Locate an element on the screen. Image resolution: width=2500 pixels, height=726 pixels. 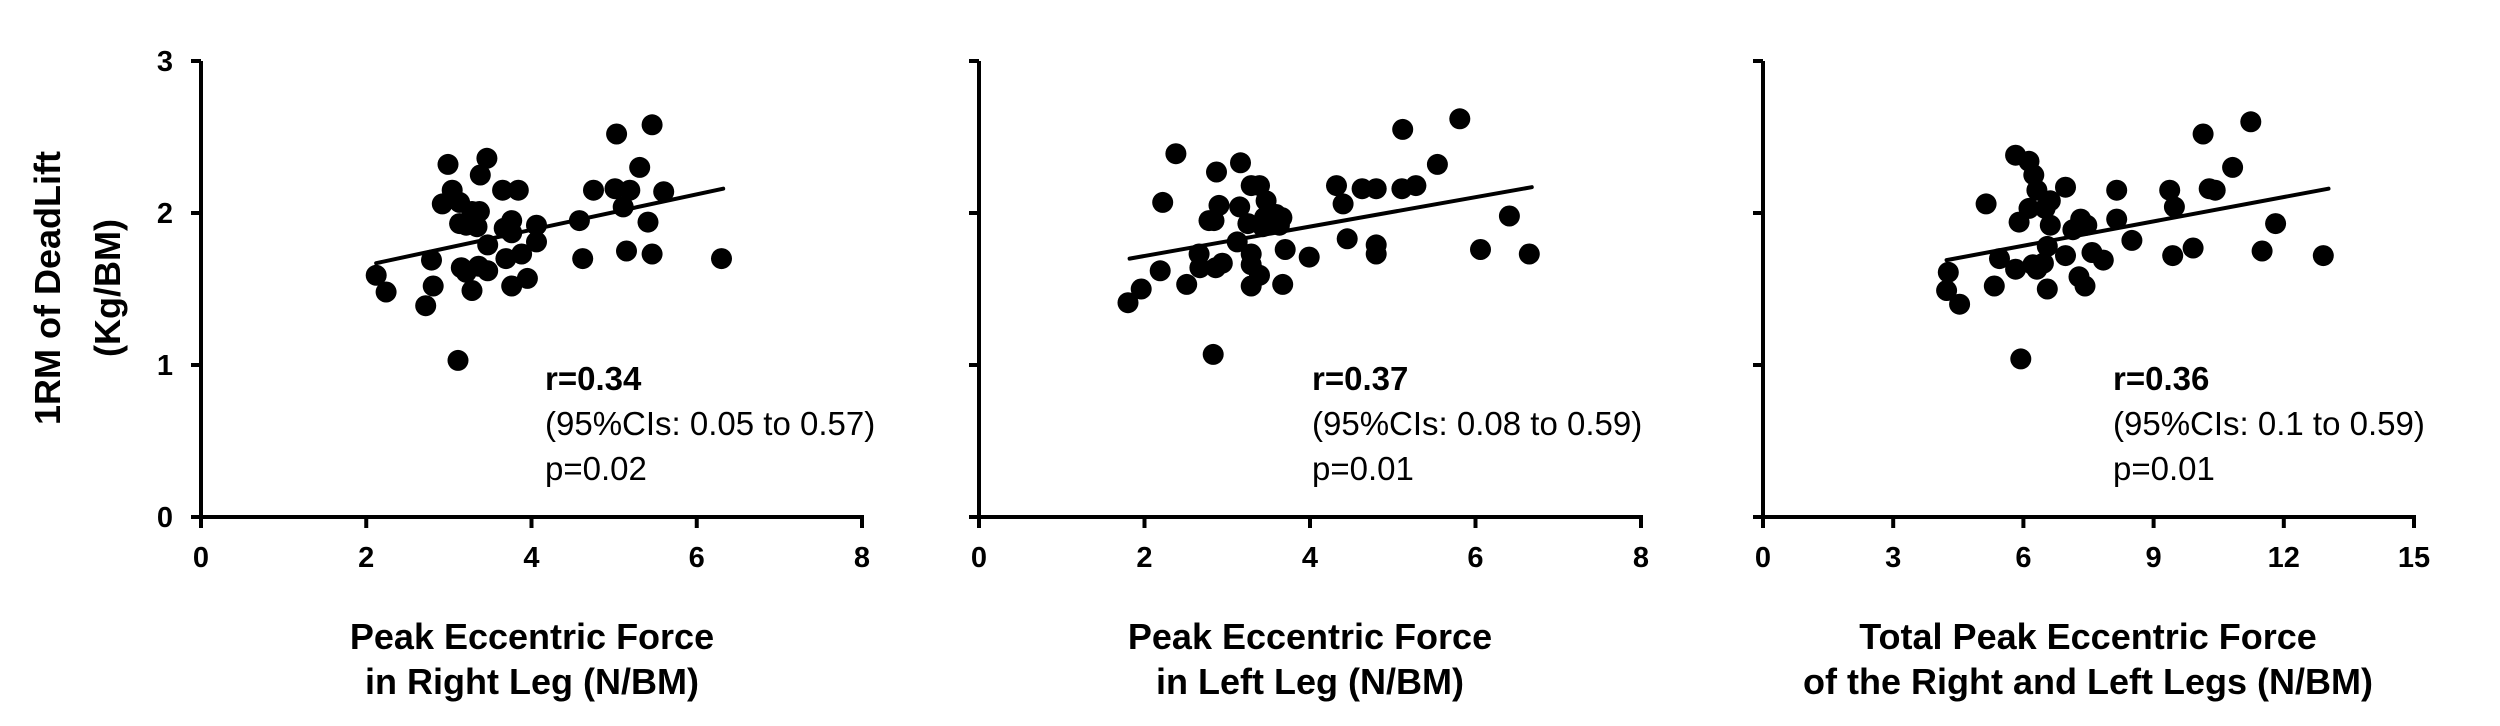
r-value: r=0.36 is located at coordinates (2161, 378).